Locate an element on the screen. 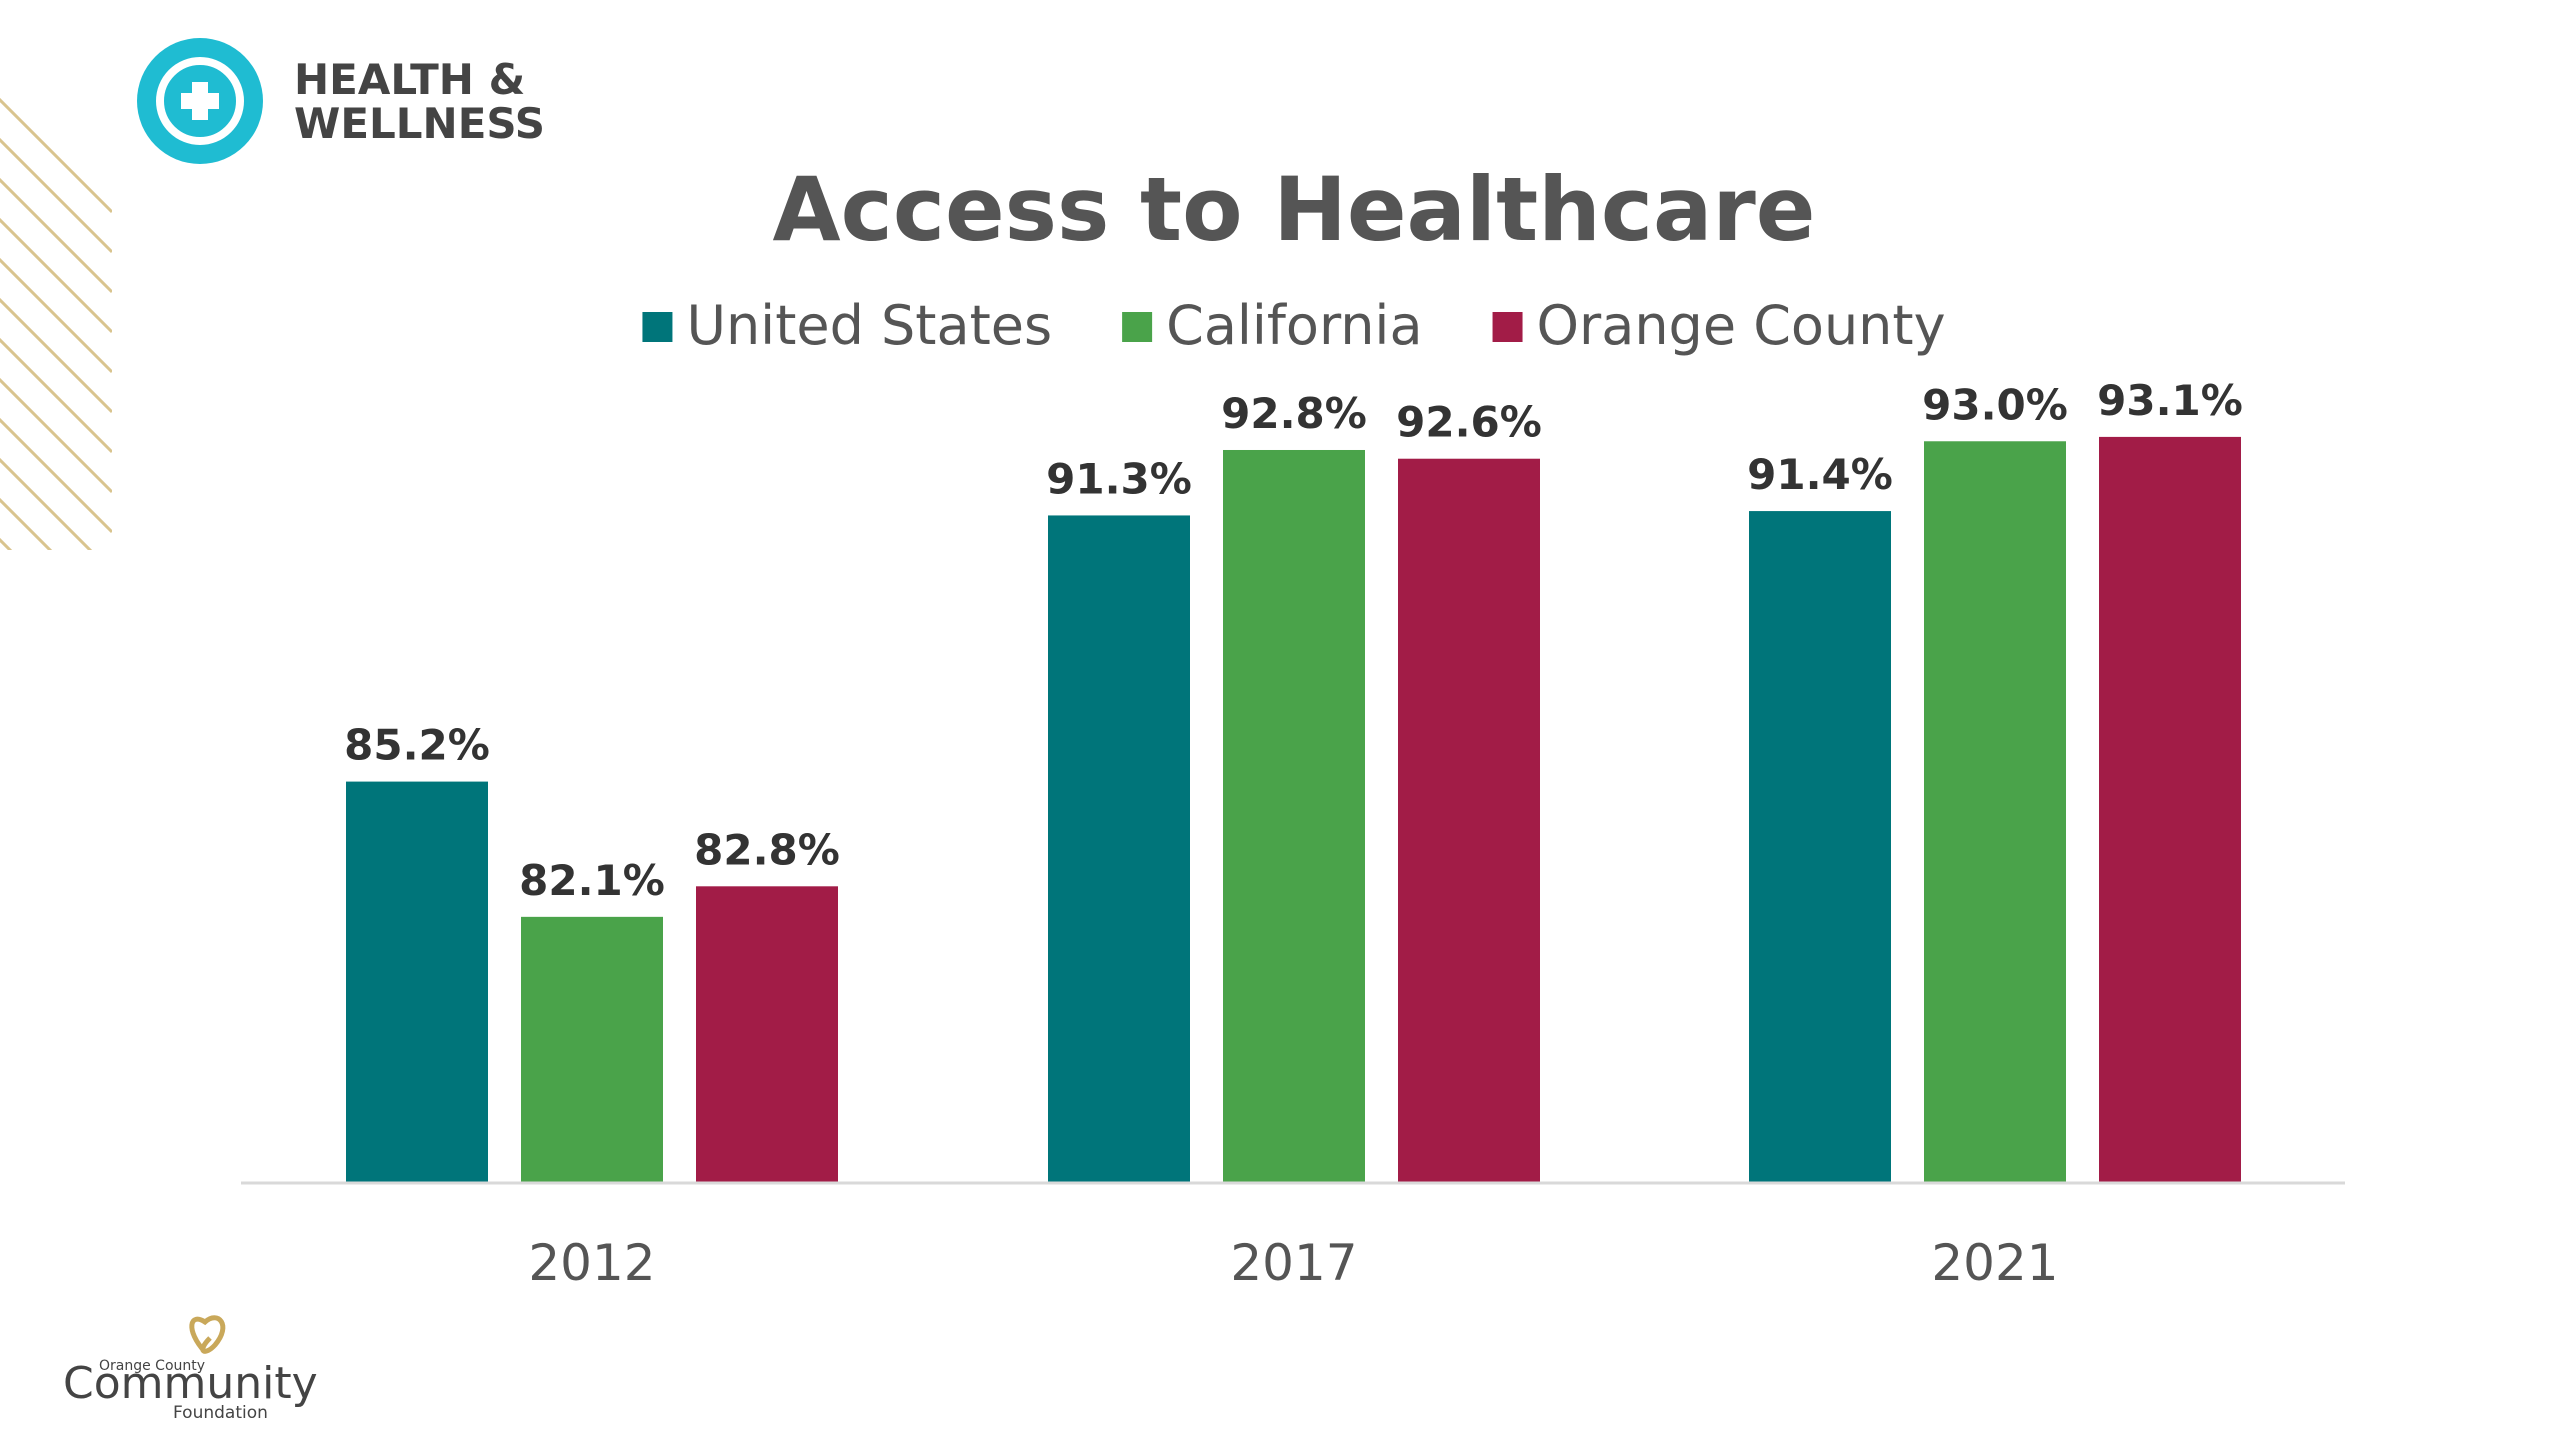 The height and width of the screenshot is (1433, 2560). value-label: 92.8% is located at coordinates (1294, 413).